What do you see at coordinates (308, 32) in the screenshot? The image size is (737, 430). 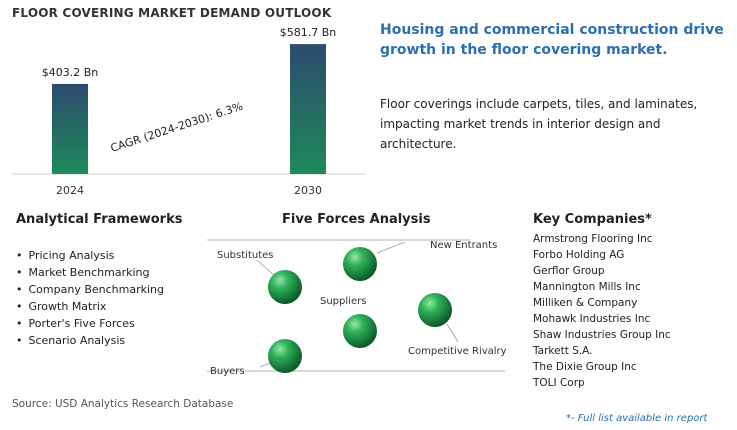 I see `data-label: $581.7 Bn` at bounding box center [308, 32].